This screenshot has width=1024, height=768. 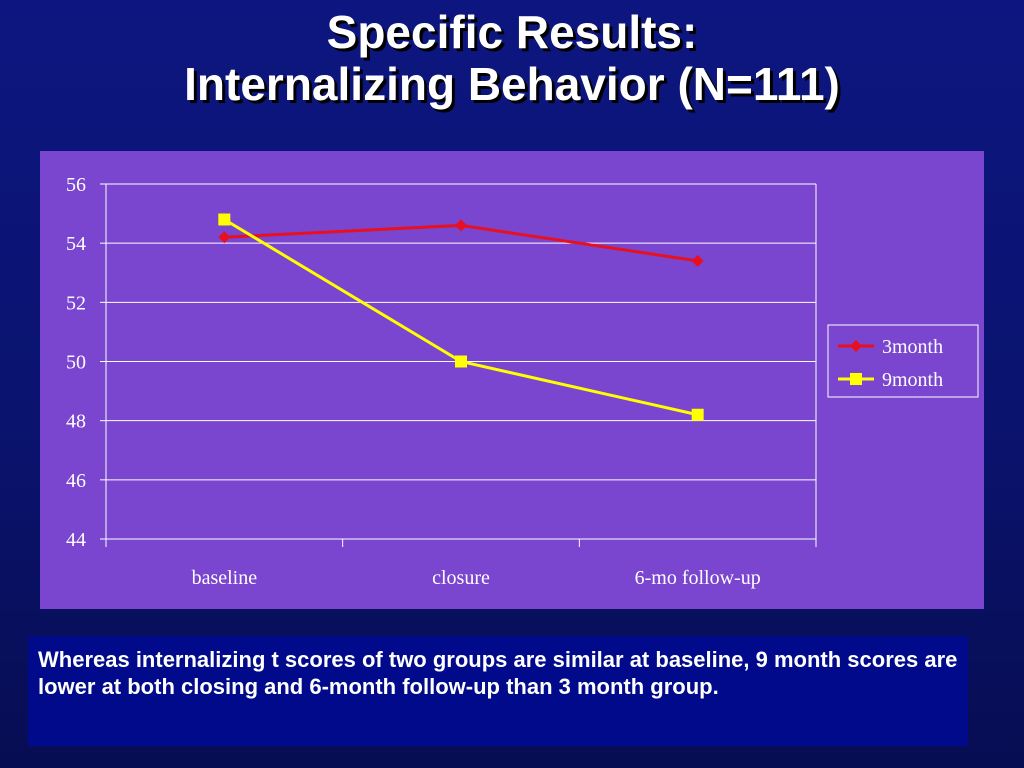 I want to click on series-9month, so click(x=461, y=317).